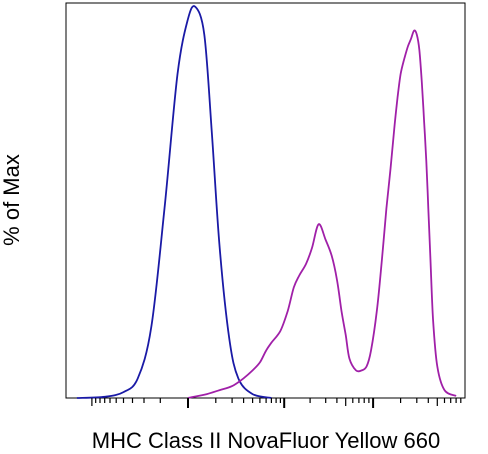  I want to click on y-axis-title: % of Max, so click(12, 200).